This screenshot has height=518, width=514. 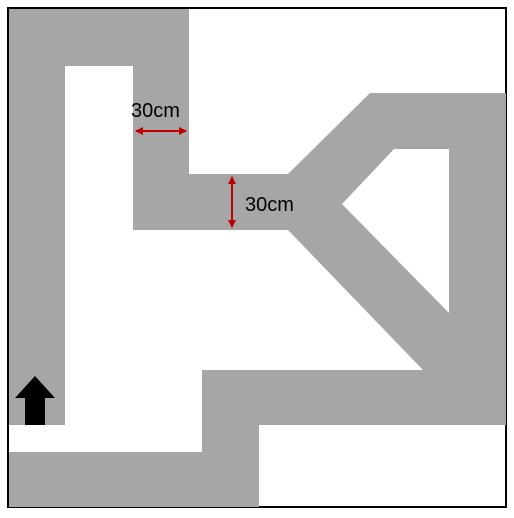 I want to click on track-lower-diagonal, so click(x=368, y=287).